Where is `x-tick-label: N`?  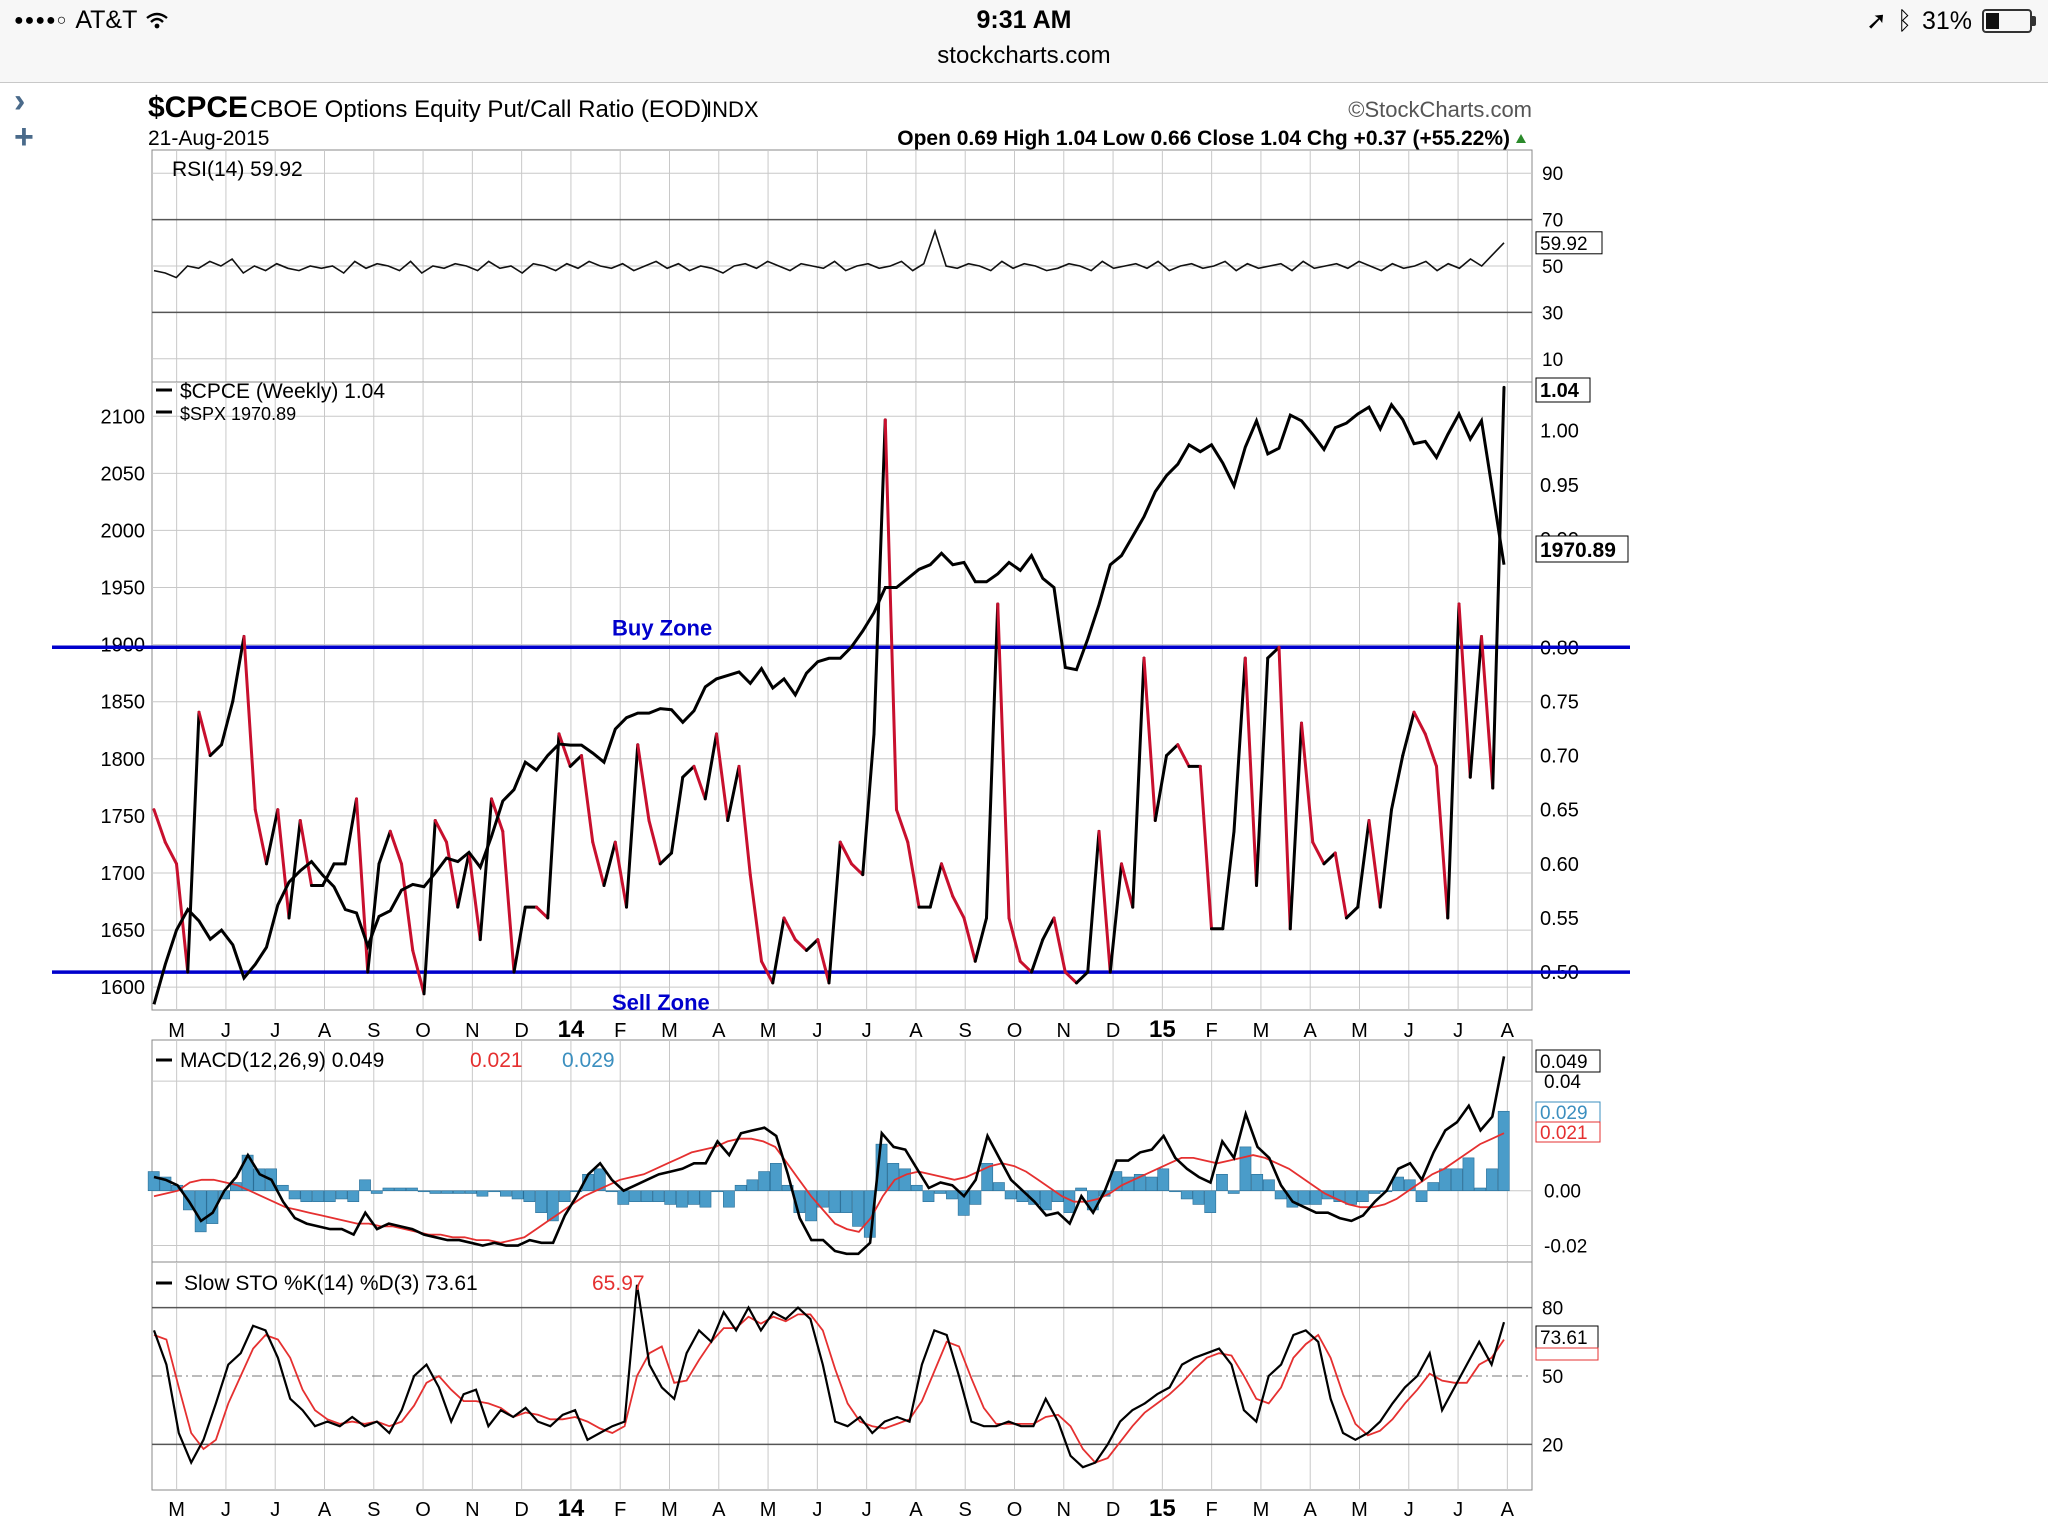 x-tick-label: N is located at coordinates (472, 1031).